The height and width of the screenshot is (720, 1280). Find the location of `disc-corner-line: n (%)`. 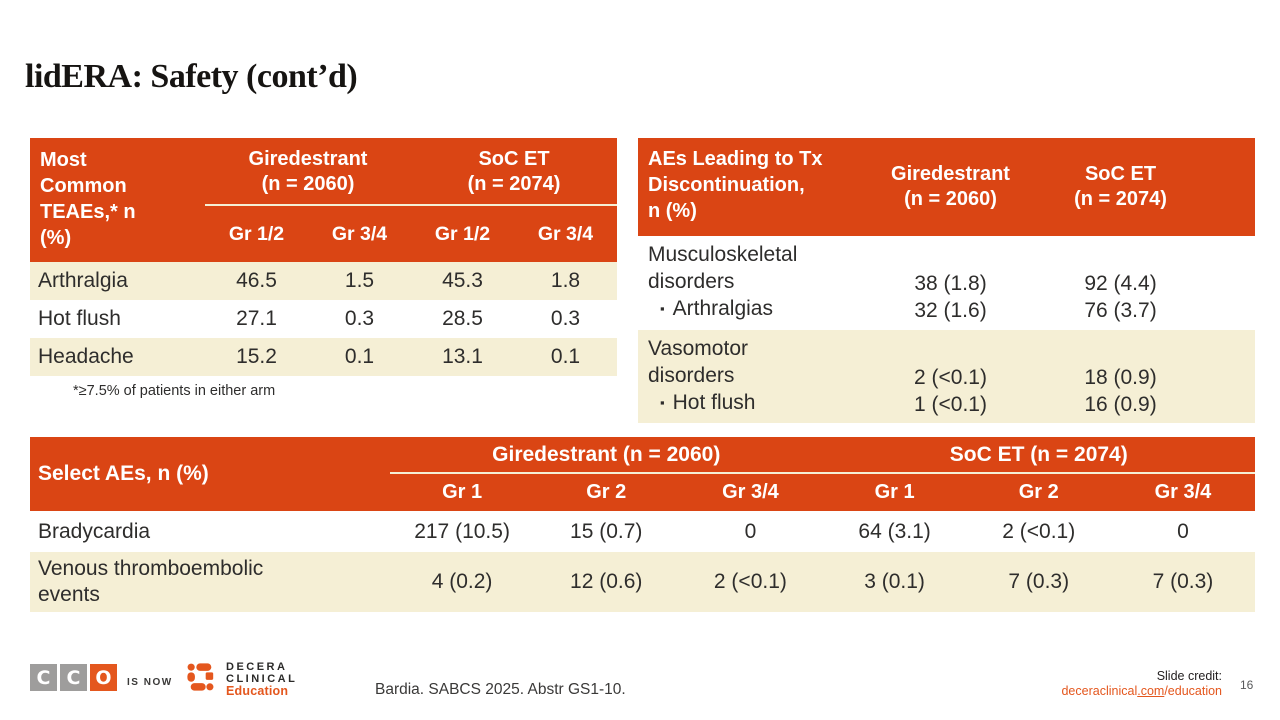

disc-corner-line: n (%) is located at coordinates (672, 211).